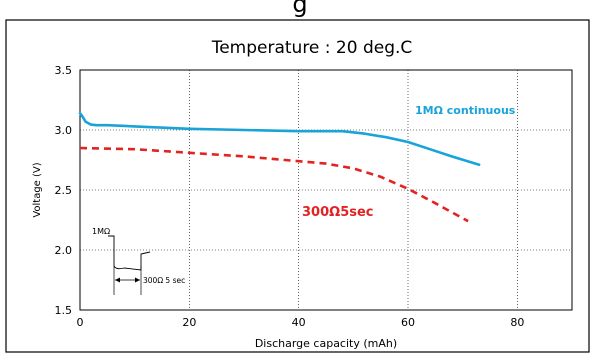 The width and height of the screenshot is (595, 354). I want to click on x-tick-label: 0, so click(80, 322).